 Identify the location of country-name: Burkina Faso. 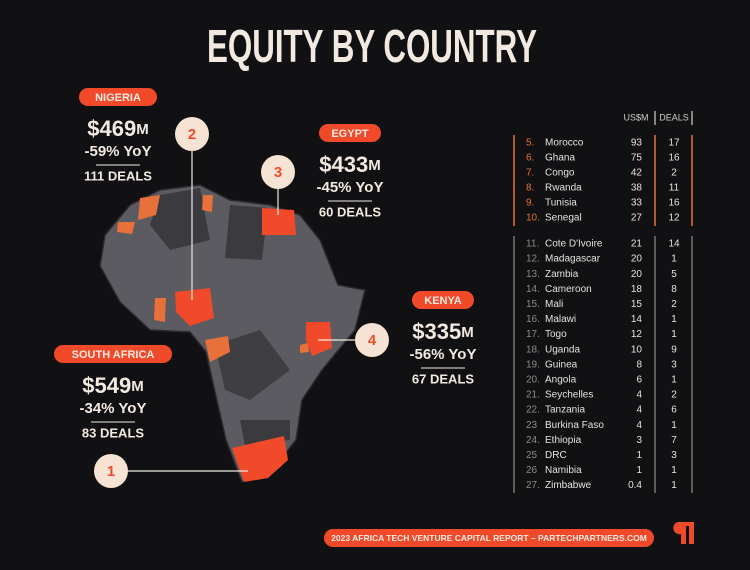
(574, 425).